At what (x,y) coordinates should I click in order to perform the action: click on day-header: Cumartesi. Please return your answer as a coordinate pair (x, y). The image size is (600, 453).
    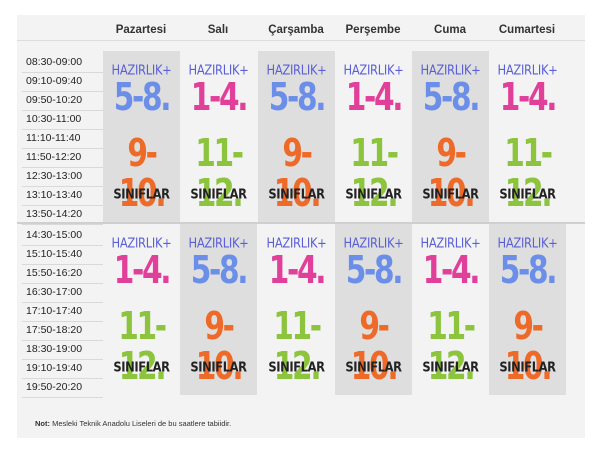
    Looking at the image, I should click on (527, 30).